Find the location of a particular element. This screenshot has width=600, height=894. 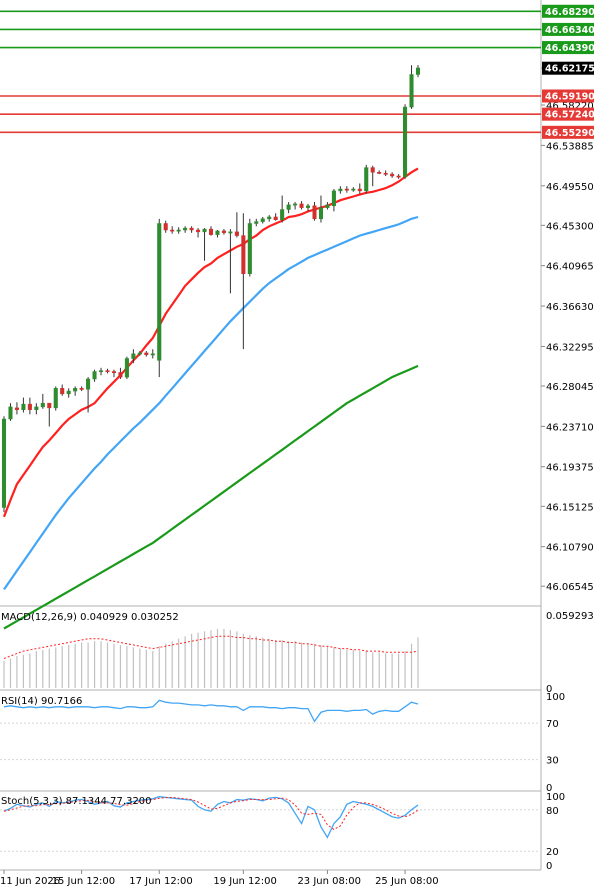

time-tick-label: 25 Jun 08:00 is located at coordinates (407, 881).